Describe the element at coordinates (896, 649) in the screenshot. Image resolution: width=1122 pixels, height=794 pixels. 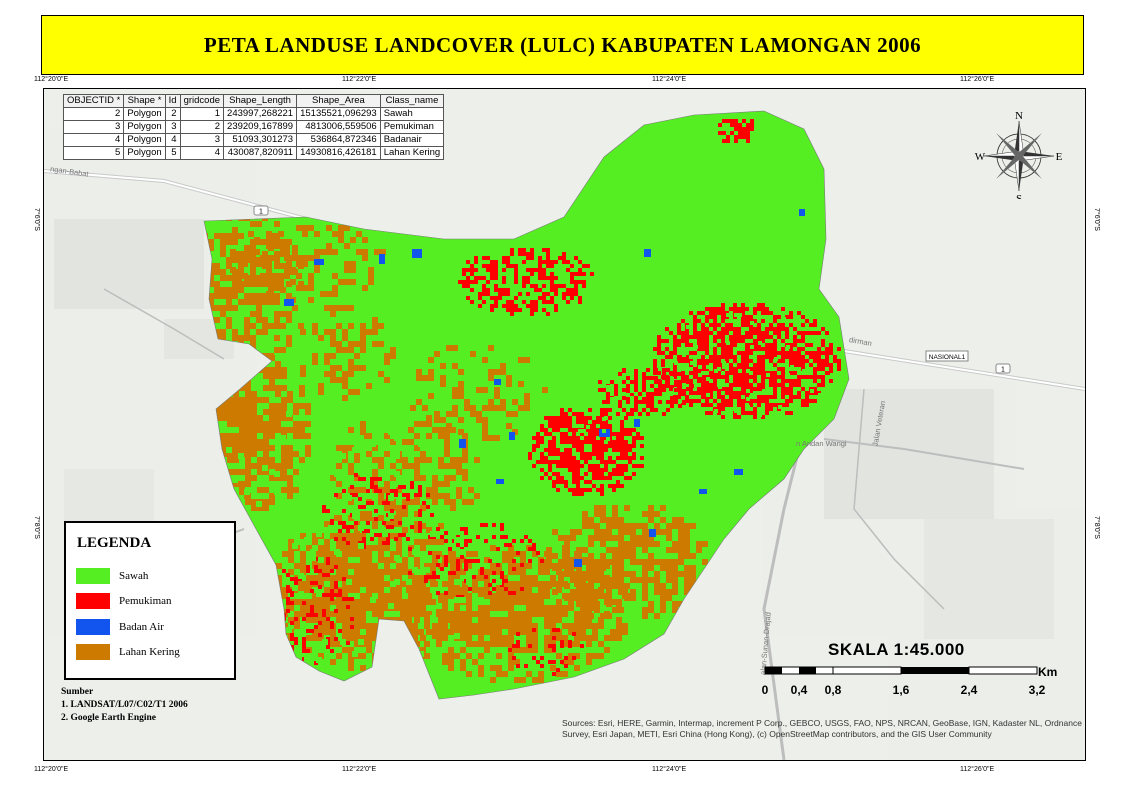
I see `scale-label: SKALA 1:45.000` at that location.